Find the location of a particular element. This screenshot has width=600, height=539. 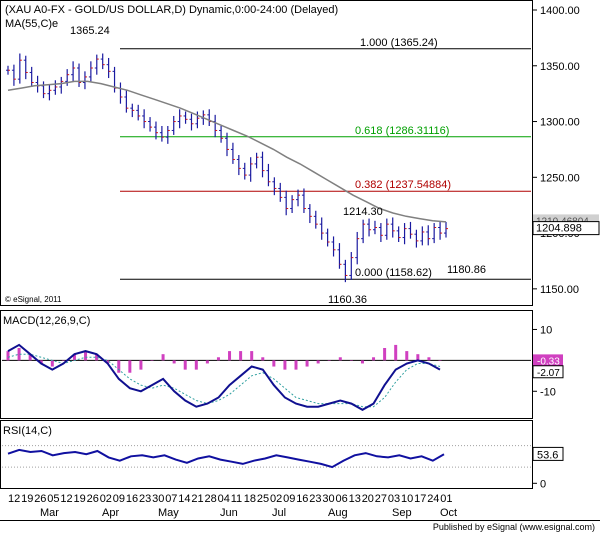

fib-level-label: 0.618 (1286.31116) is located at coordinates (402, 131).